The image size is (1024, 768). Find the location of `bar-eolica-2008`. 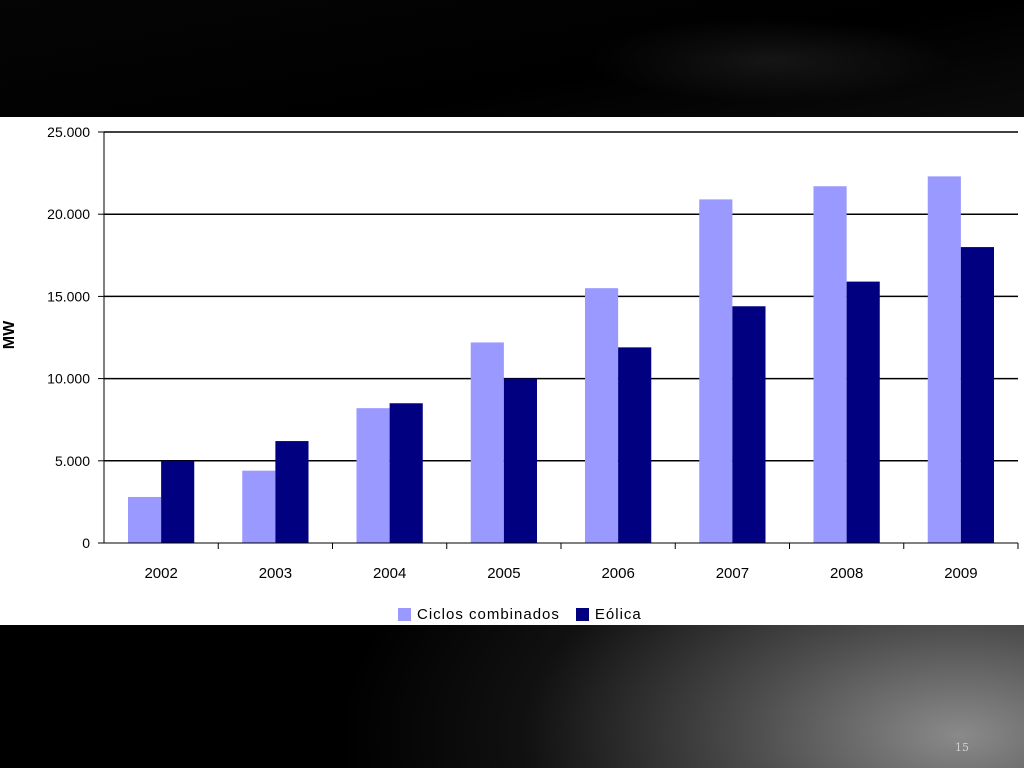

bar-eolica-2008 is located at coordinates (863, 412).